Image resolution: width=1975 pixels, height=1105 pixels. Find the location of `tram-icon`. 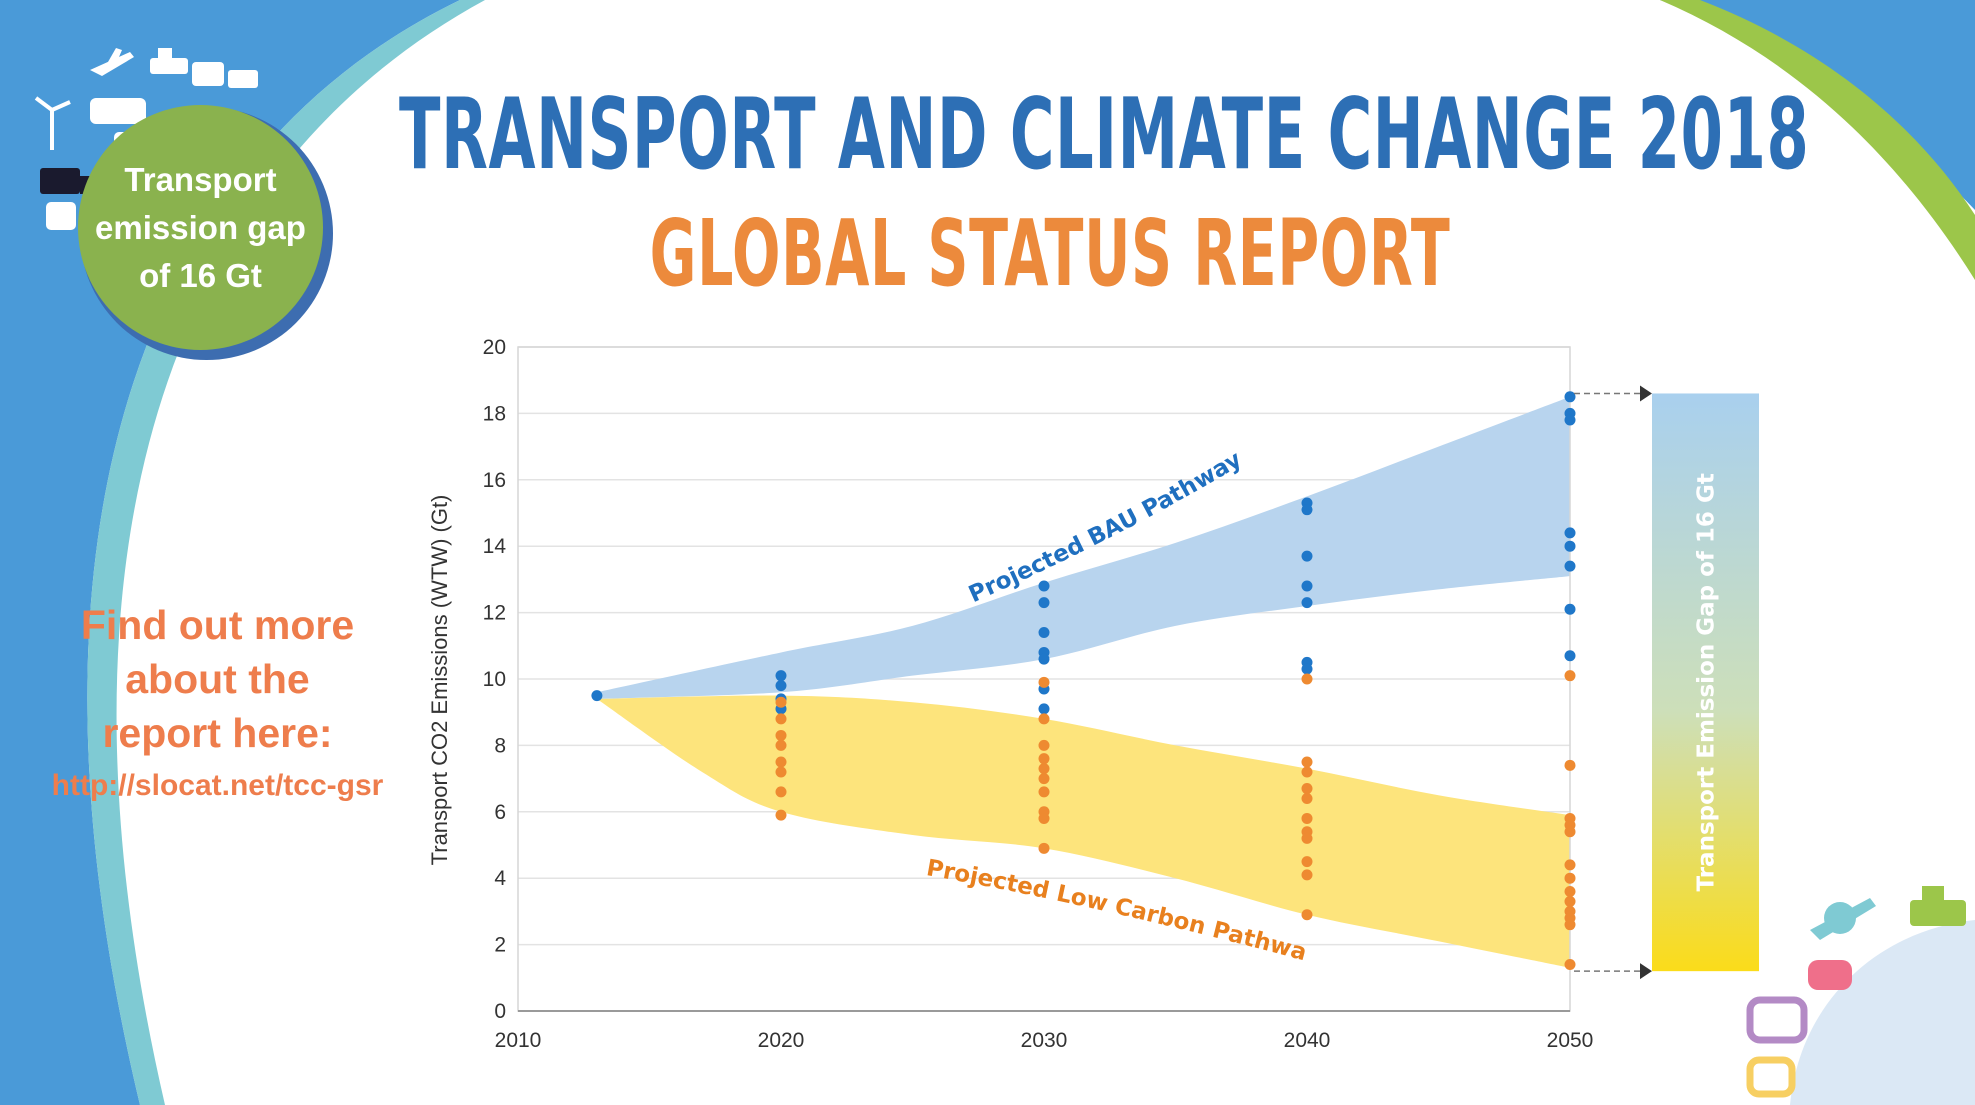

tram-icon is located at coordinates (61, 216).